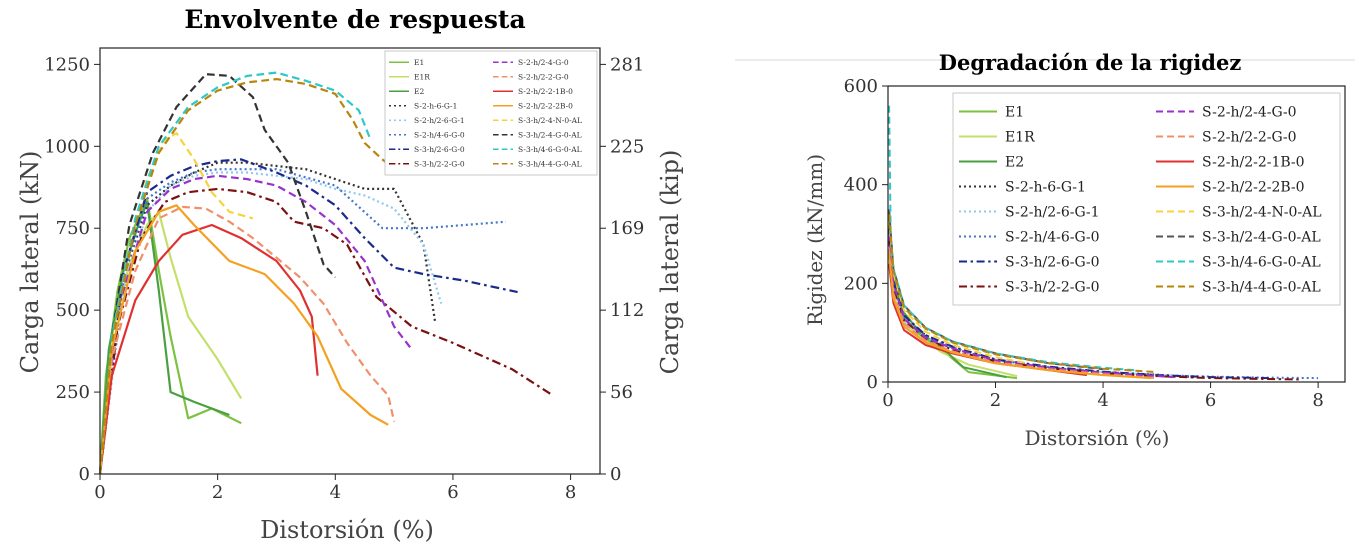 This screenshot has width=1355, height=548. Describe the element at coordinates (627, 310) in the screenshot. I see `y-right-tick-label: 112` at that location.